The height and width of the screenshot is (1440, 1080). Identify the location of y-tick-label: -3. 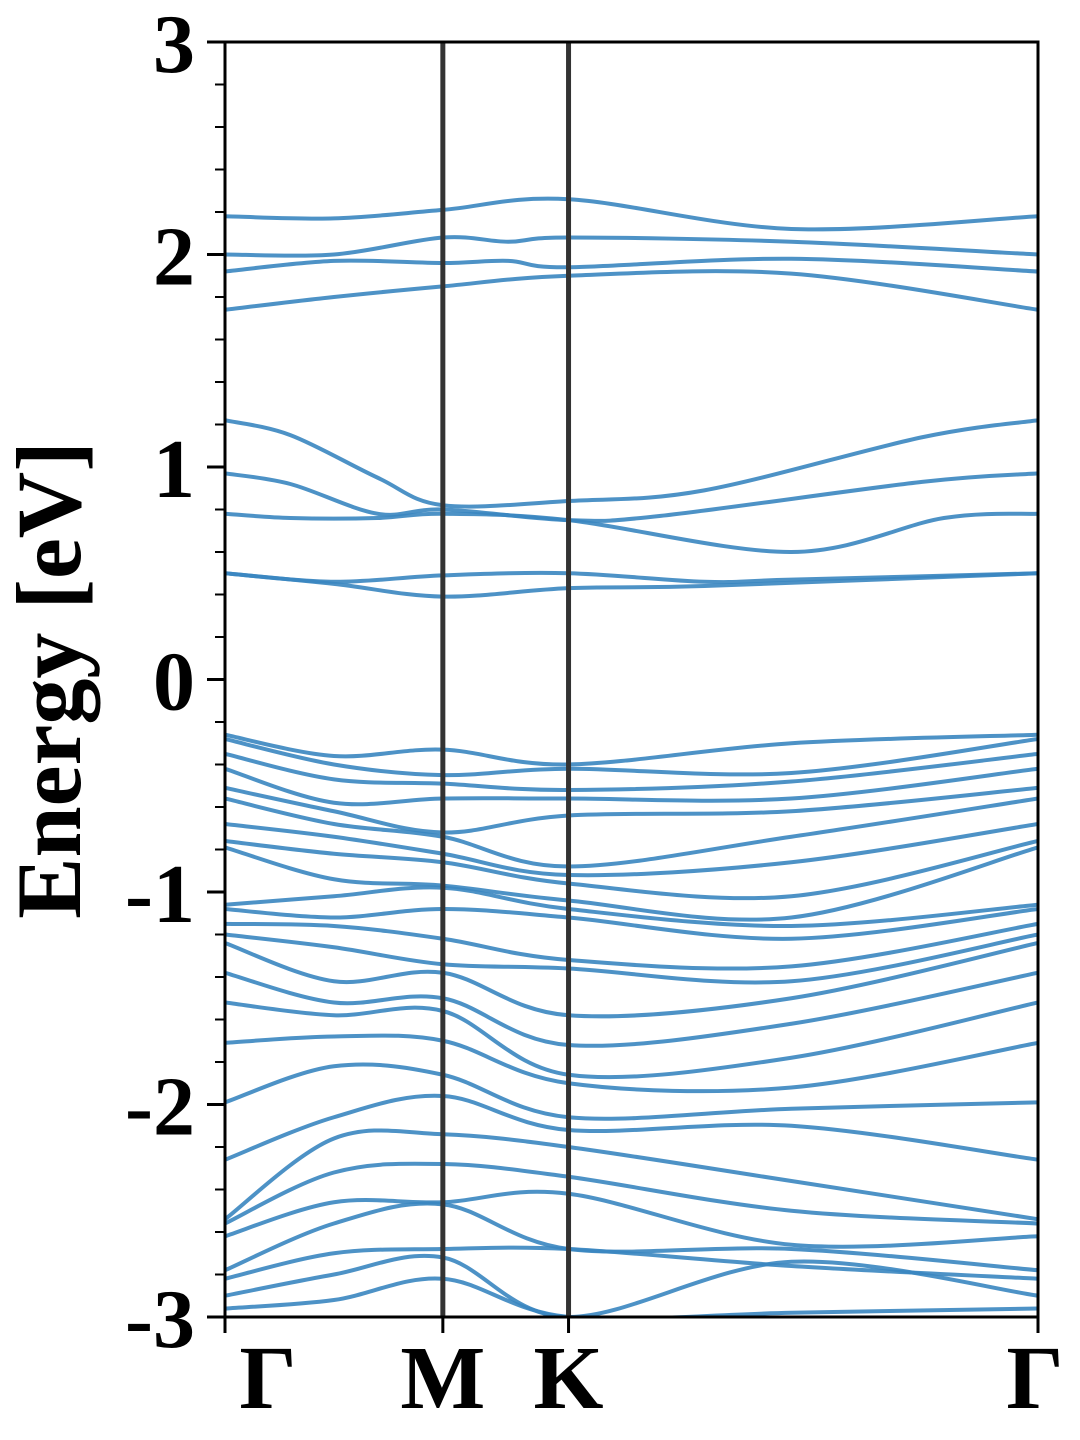
(160, 1319).